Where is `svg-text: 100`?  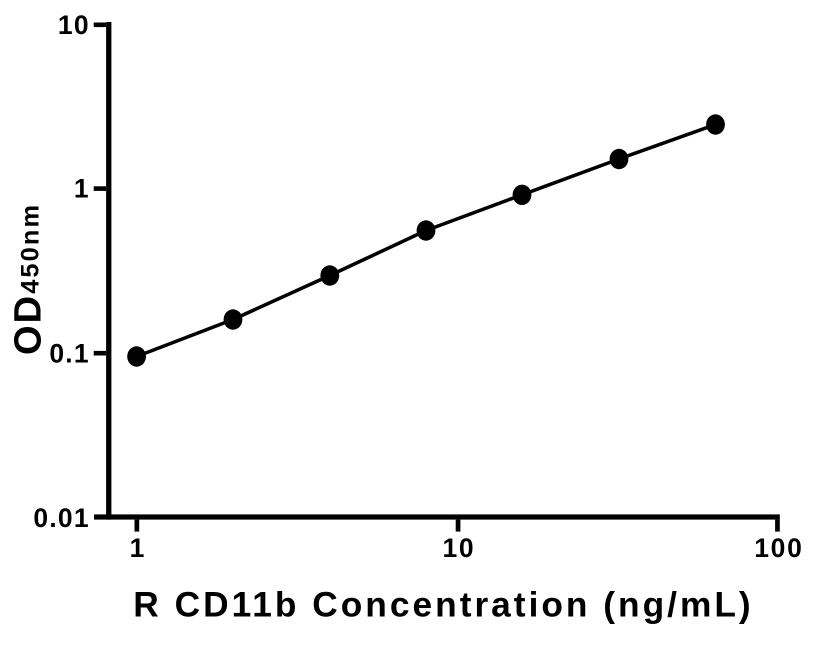
svg-text: 100 is located at coordinates (778, 548).